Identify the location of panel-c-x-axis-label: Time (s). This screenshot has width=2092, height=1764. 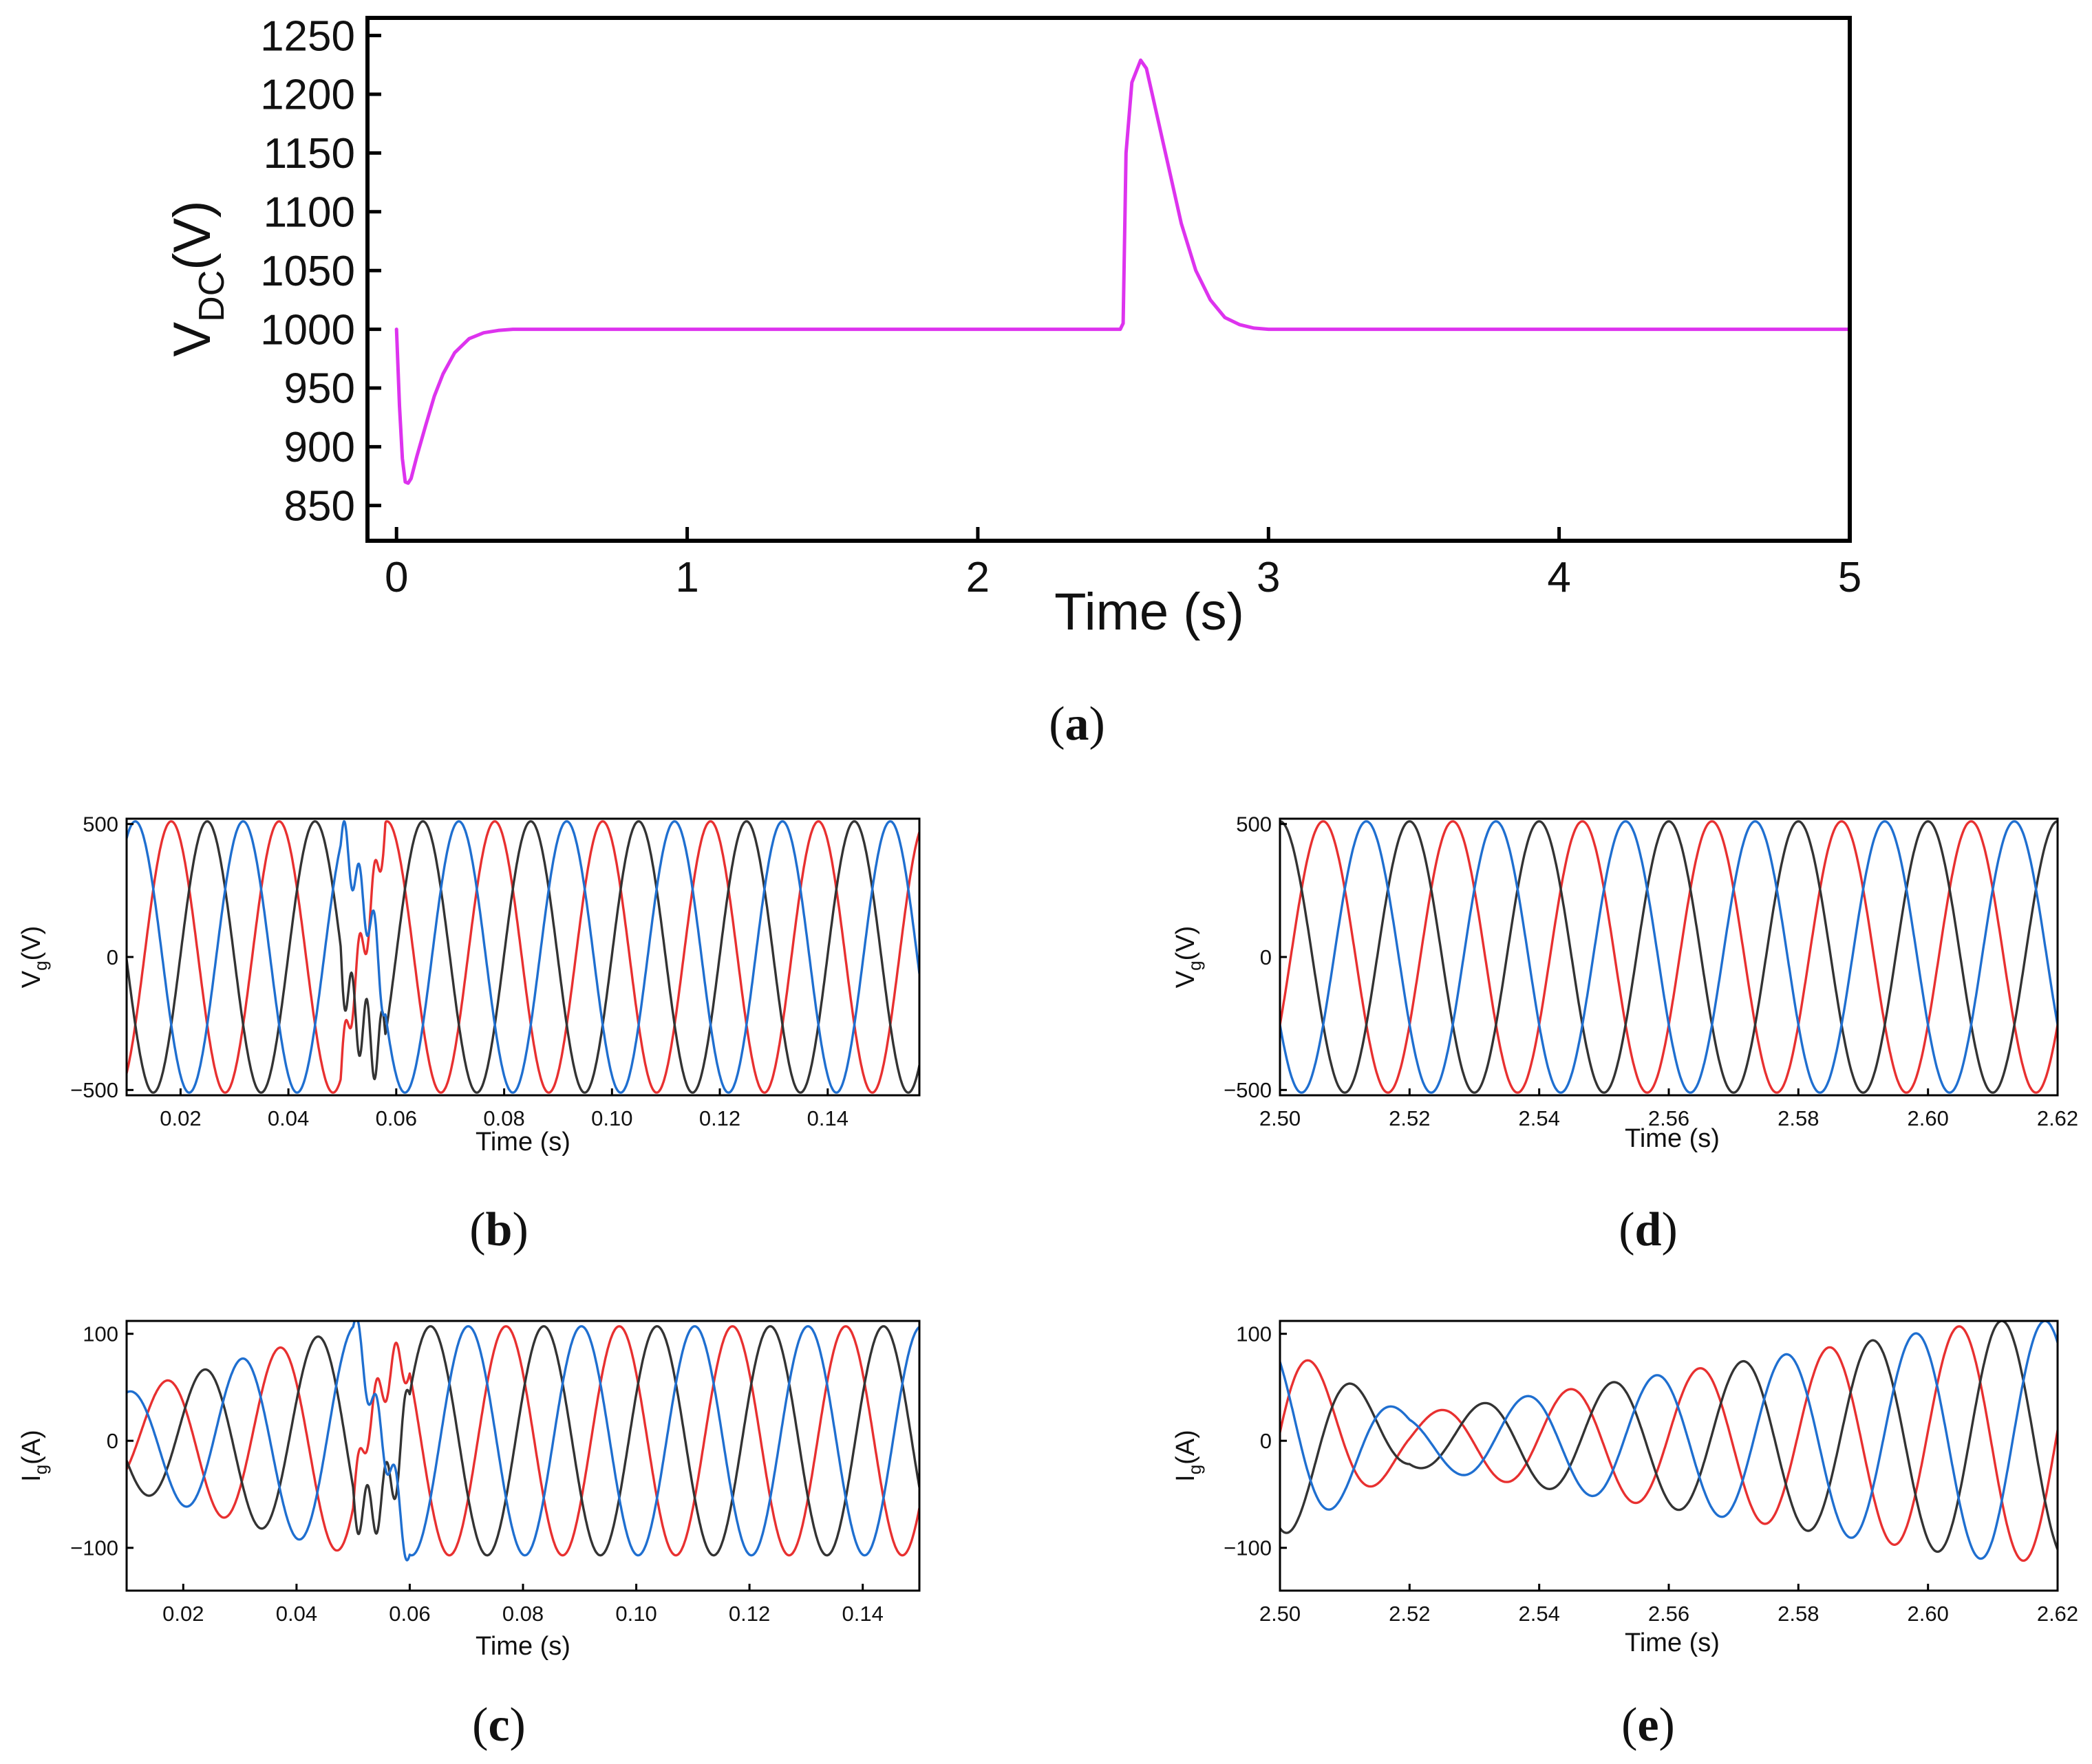
(523, 1646).